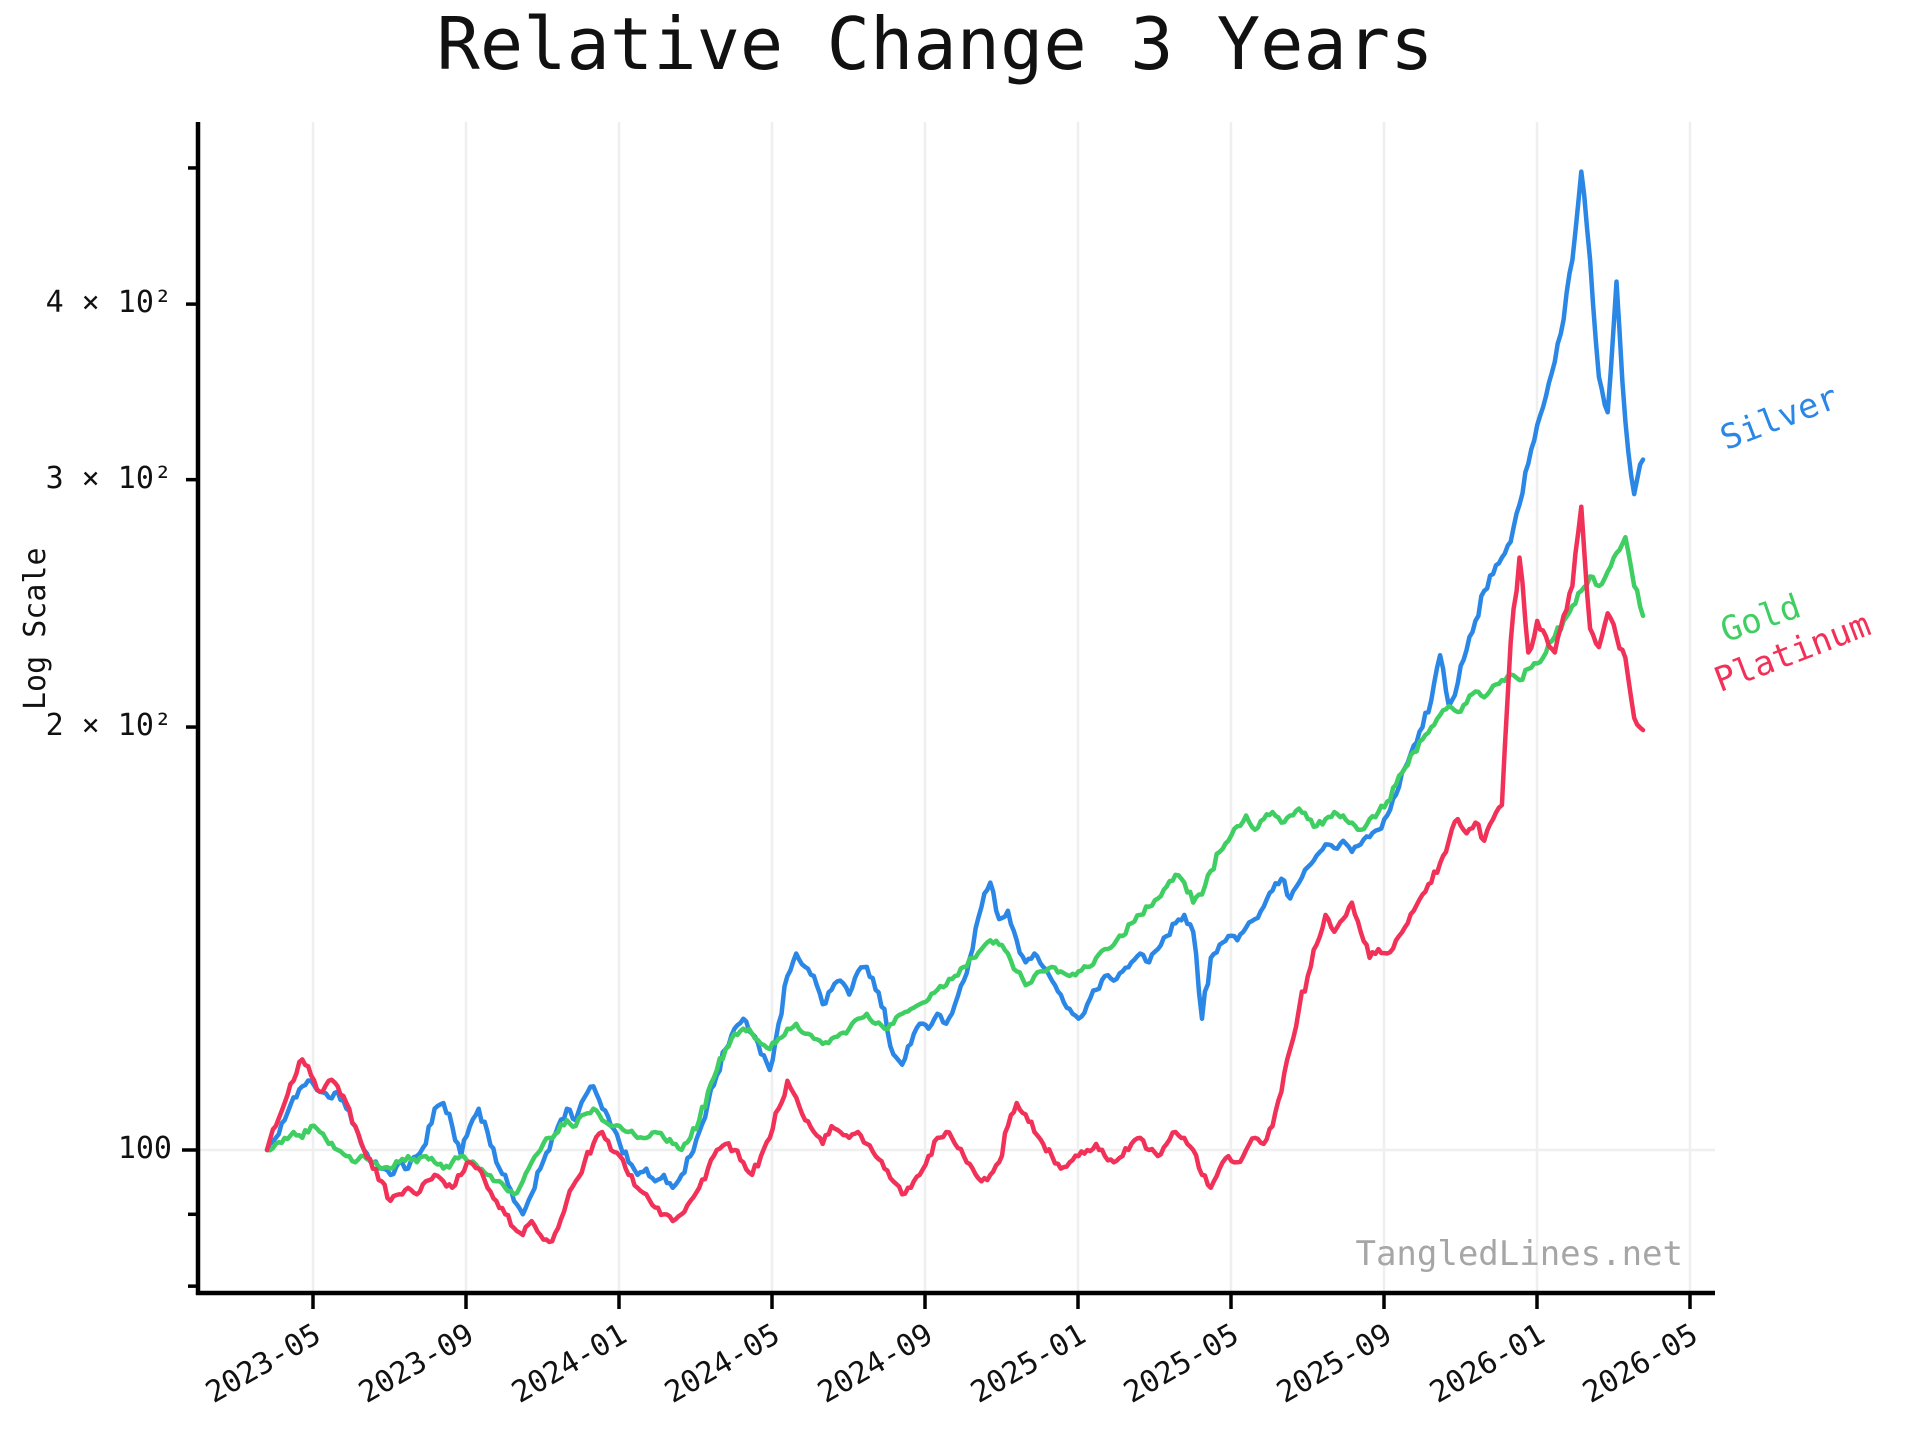  I want to click on y-tick-label: 3 × 10², so click(108, 478).